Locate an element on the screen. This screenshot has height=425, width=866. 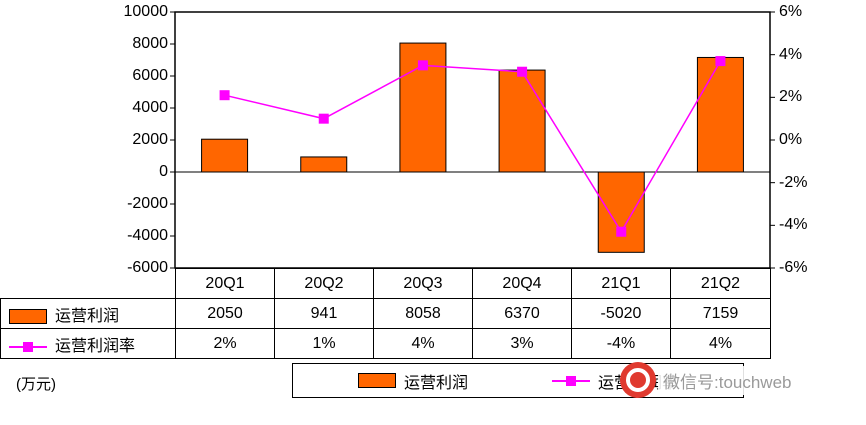
col-header-20q2: 20Q2 is located at coordinates (324, 283).